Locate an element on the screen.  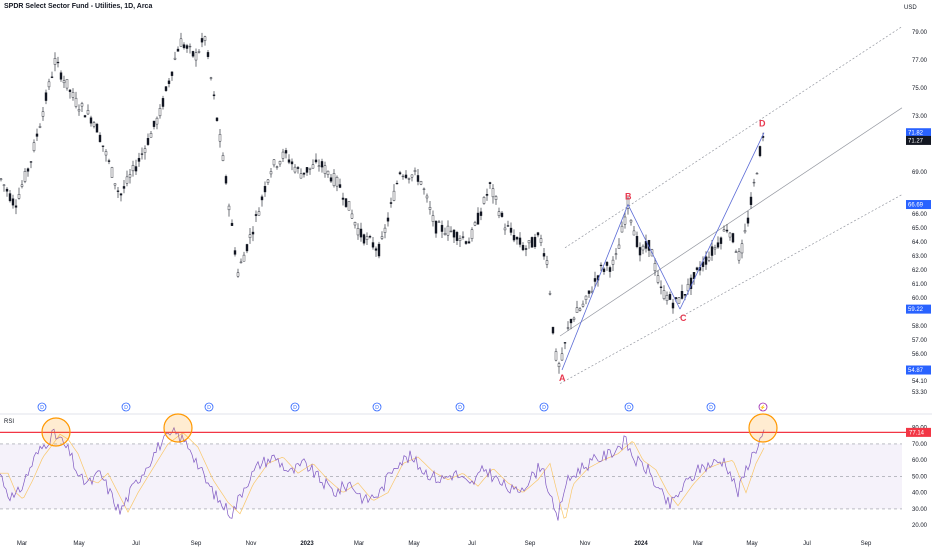
pattern-point-label: D is located at coordinates (762, 124).